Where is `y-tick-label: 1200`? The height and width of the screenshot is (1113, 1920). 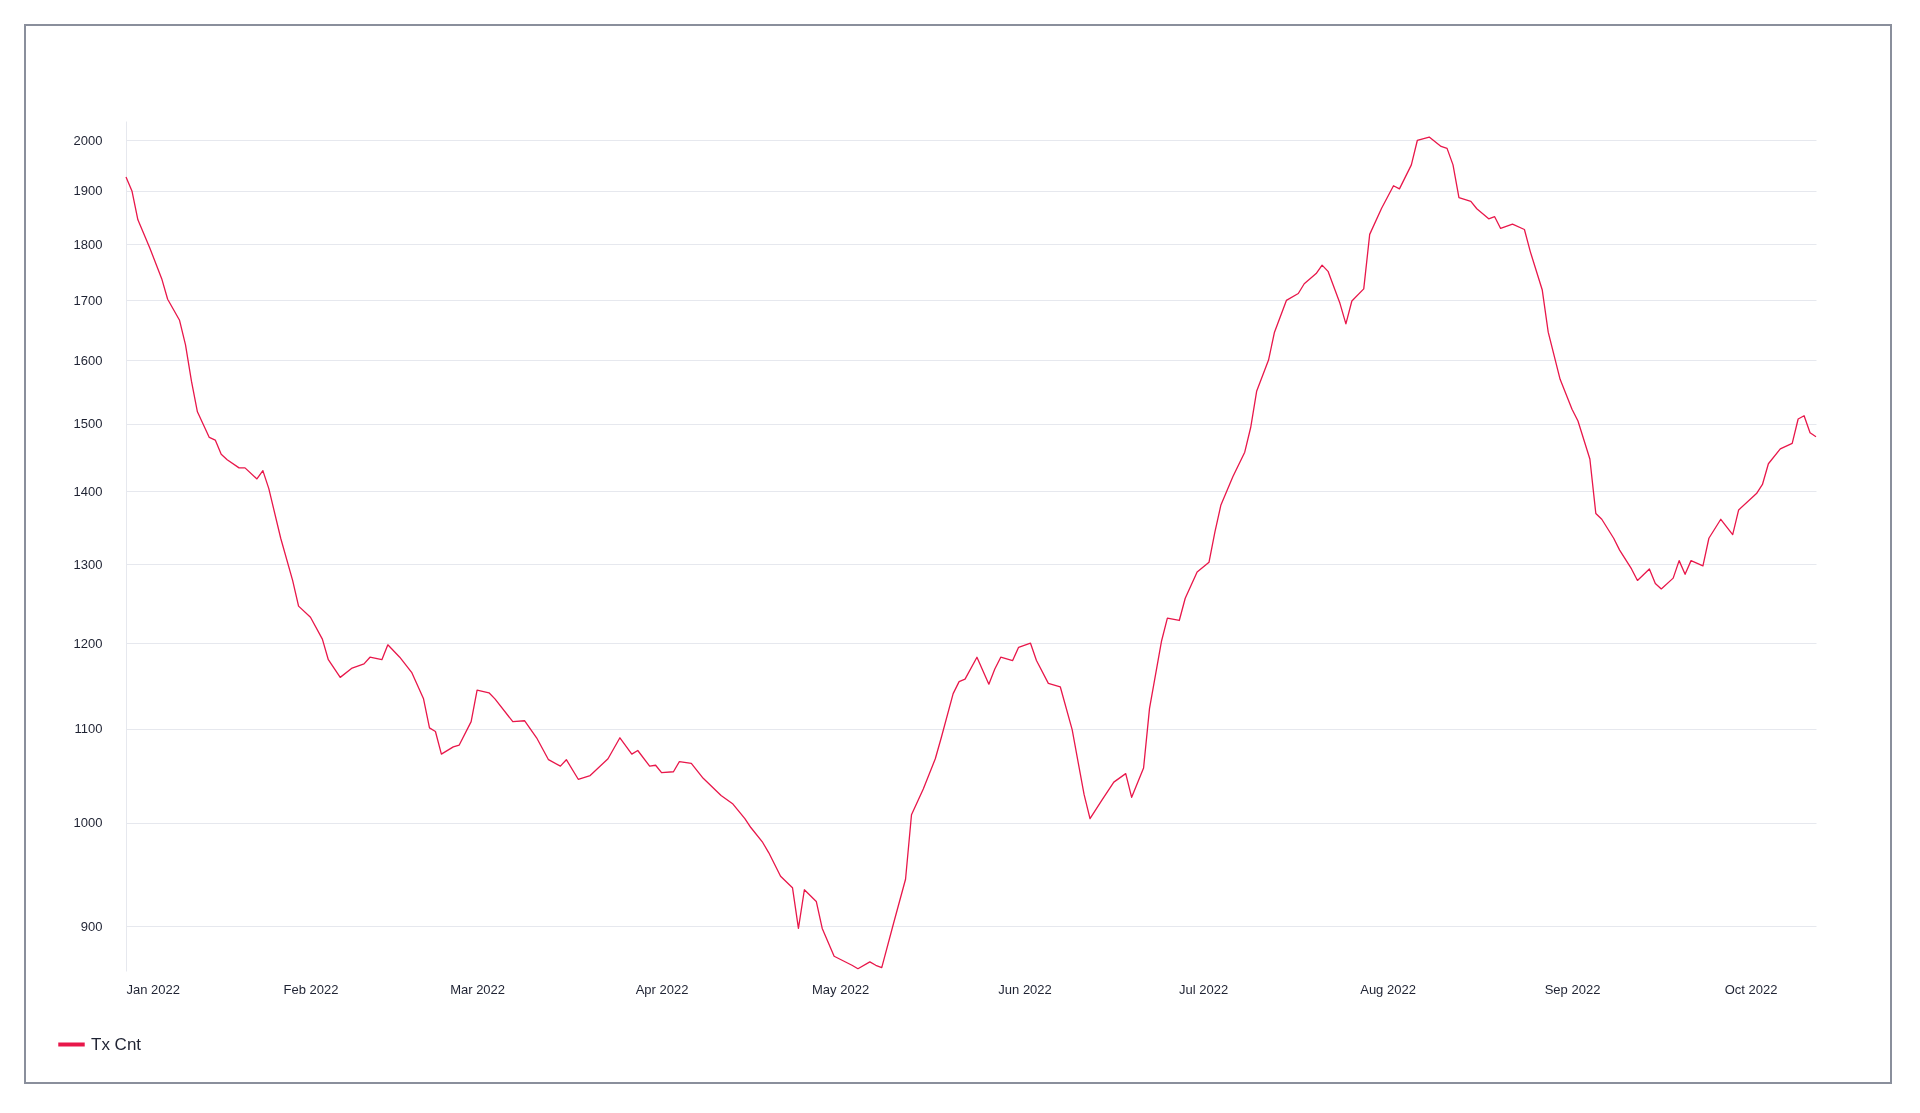
y-tick-label: 1200 is located at coordinates (88, 643).